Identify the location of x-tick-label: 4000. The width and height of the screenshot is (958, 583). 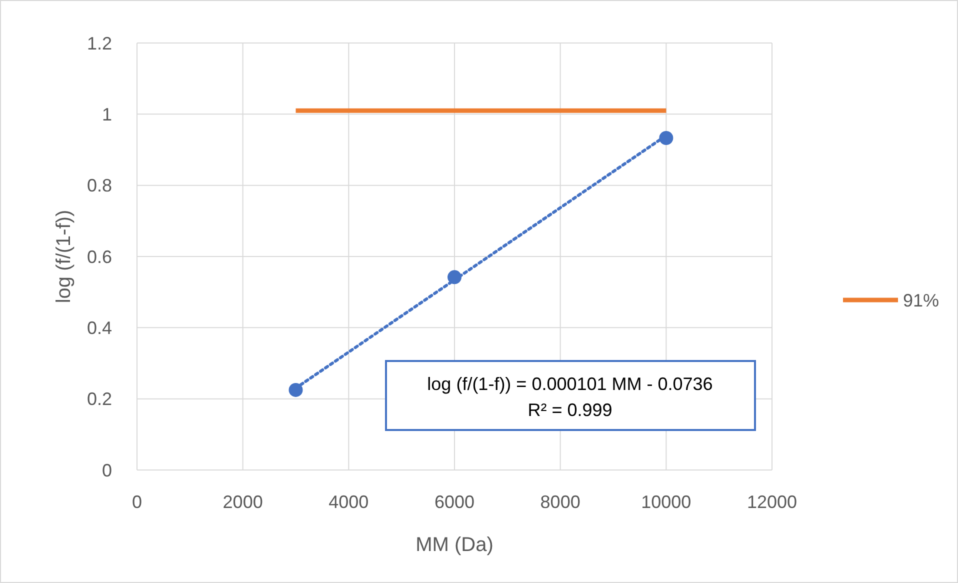
(348, 502).